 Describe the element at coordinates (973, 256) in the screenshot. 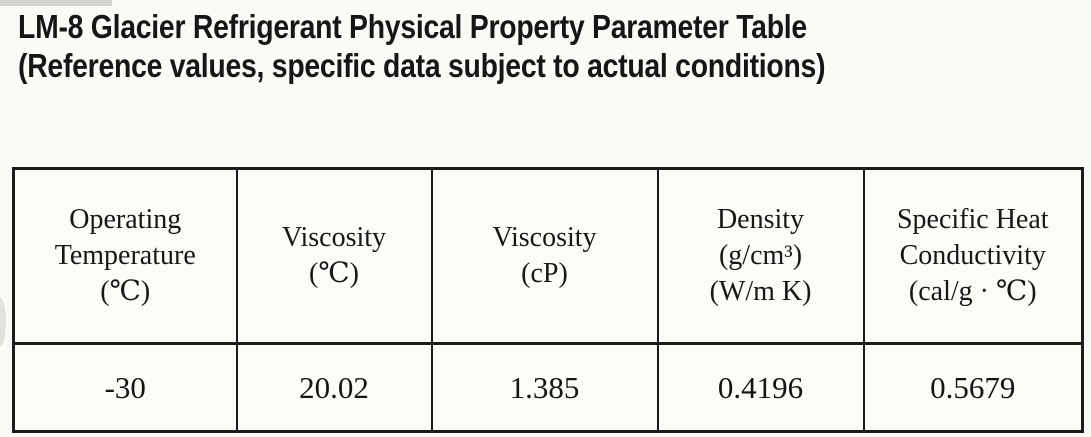

I see `col-header-specific-heat: Specific Heat Conductivity (cal/g · ℃)` at that location.